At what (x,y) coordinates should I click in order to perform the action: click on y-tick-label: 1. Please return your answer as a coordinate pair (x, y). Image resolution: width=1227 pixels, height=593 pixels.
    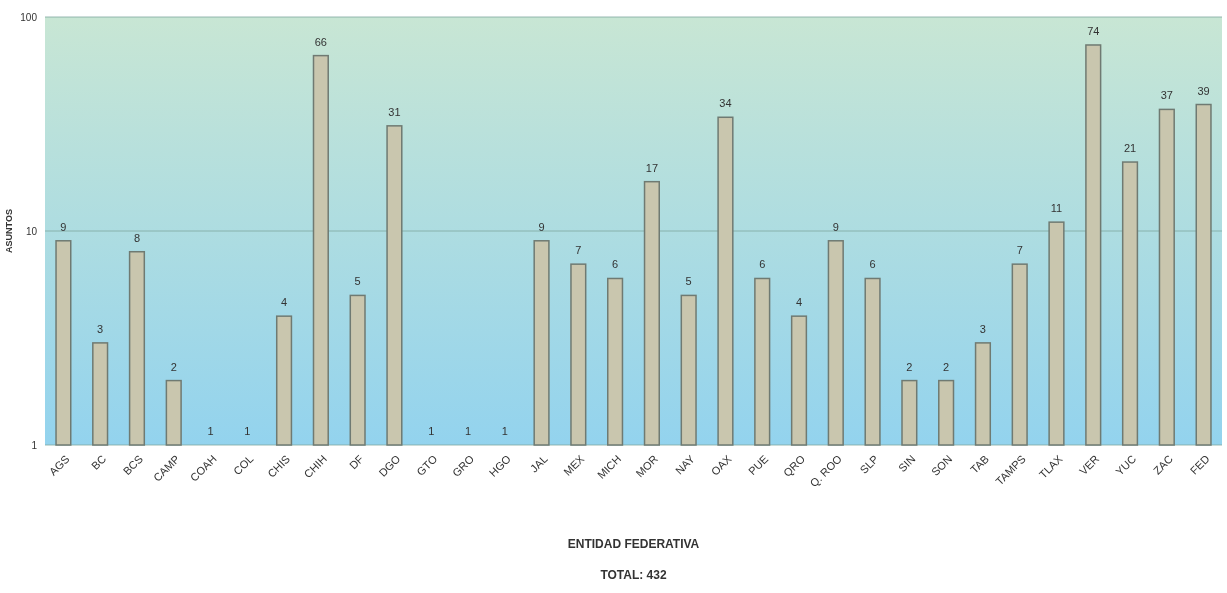
    Looking at the image, I should click on (34, 445).